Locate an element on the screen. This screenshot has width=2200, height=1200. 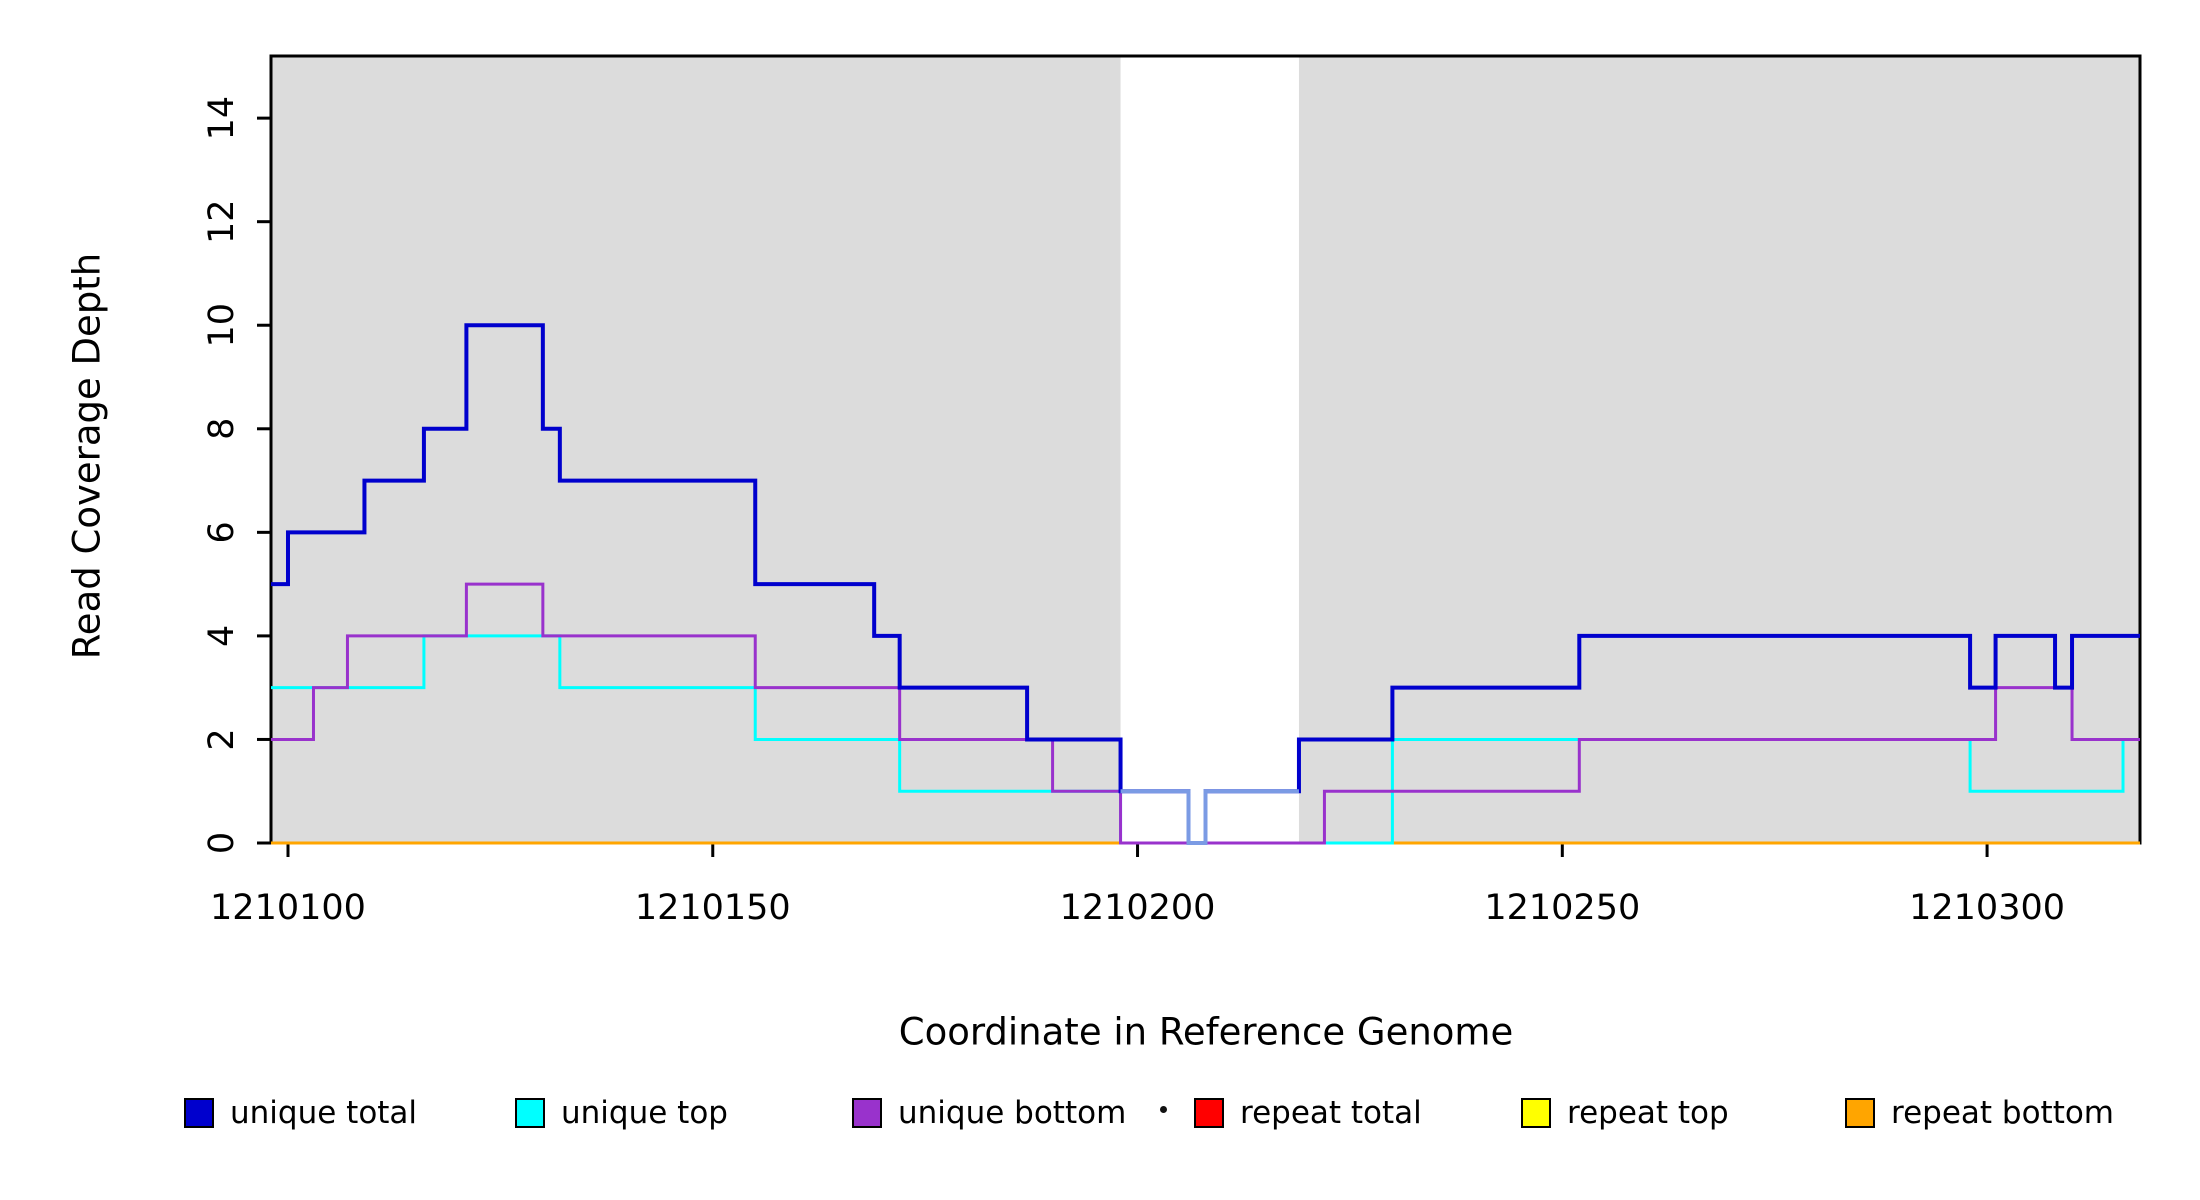
legend-swatch-unique-bottom is located at coordinates (867, 1113).